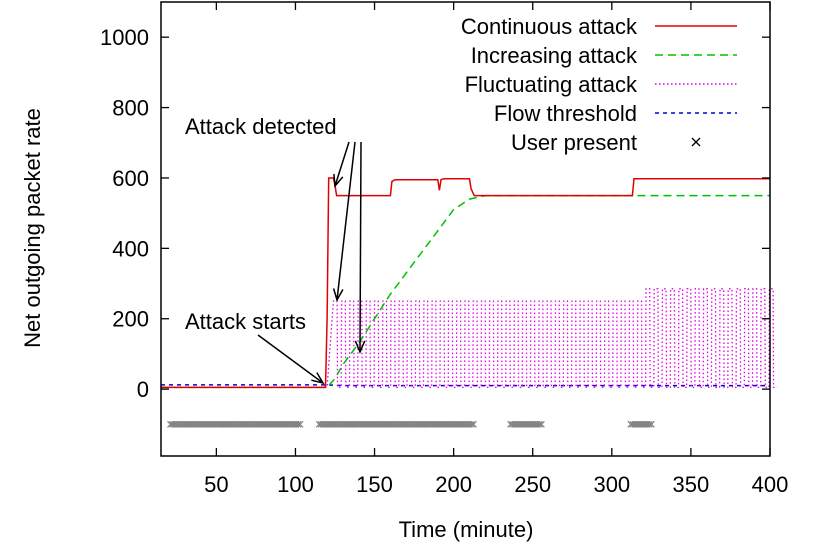 The height and width of the screenshot is (544, 821). What do you see at coordinates (551, 84) in the screenshot?
I see `legend-label-fluctuating: Fluctuating attack` at bounding box center [551, 84].